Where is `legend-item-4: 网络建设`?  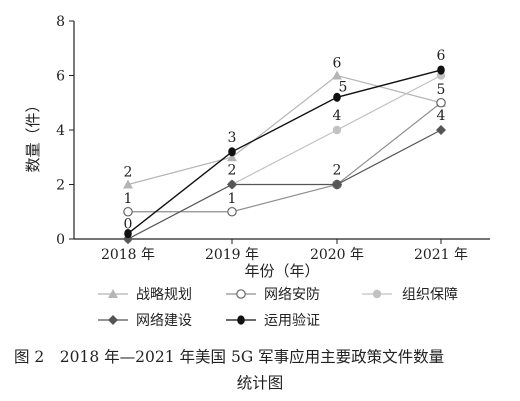 legend-item-4: 网络建设 is located at coordinates (145, 321).